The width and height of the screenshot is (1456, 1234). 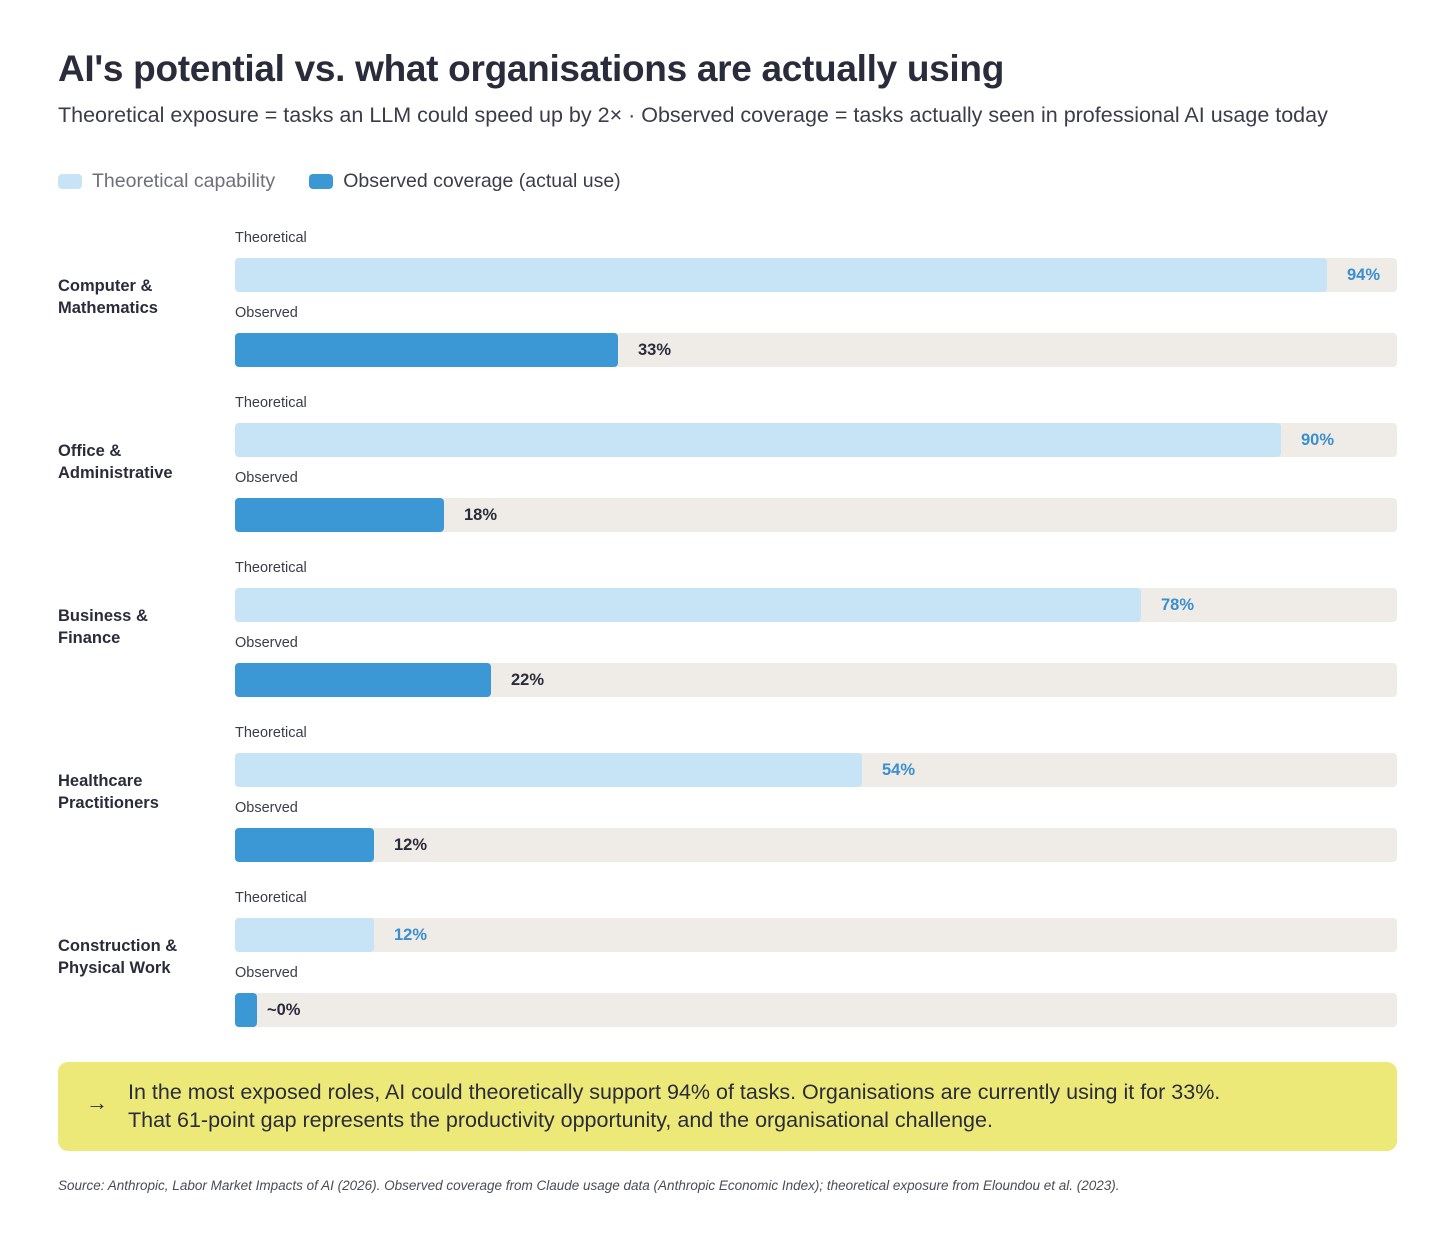 I want to click on theoretical-value-label: 78%, so click(x=1178, y=605).